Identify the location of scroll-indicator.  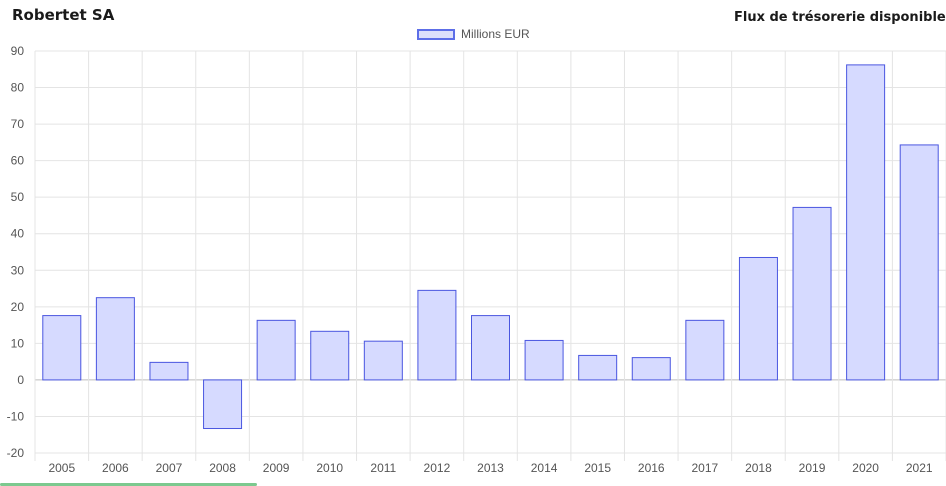
(128, 484).